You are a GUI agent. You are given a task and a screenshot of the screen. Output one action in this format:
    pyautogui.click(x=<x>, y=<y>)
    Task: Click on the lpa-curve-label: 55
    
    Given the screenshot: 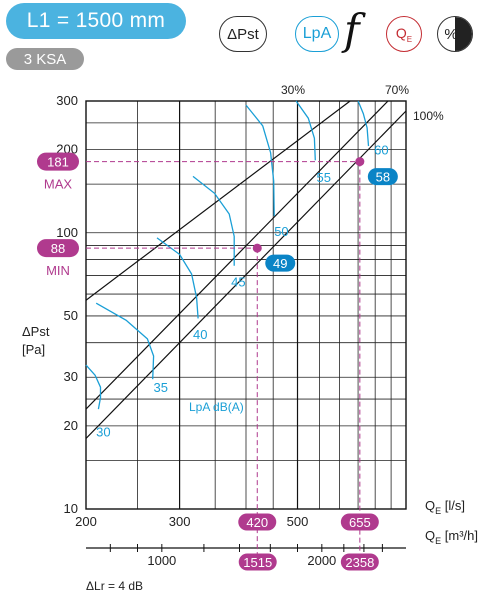 What is the action you would take?
    pyautogui.click(x=324, y=177)
    